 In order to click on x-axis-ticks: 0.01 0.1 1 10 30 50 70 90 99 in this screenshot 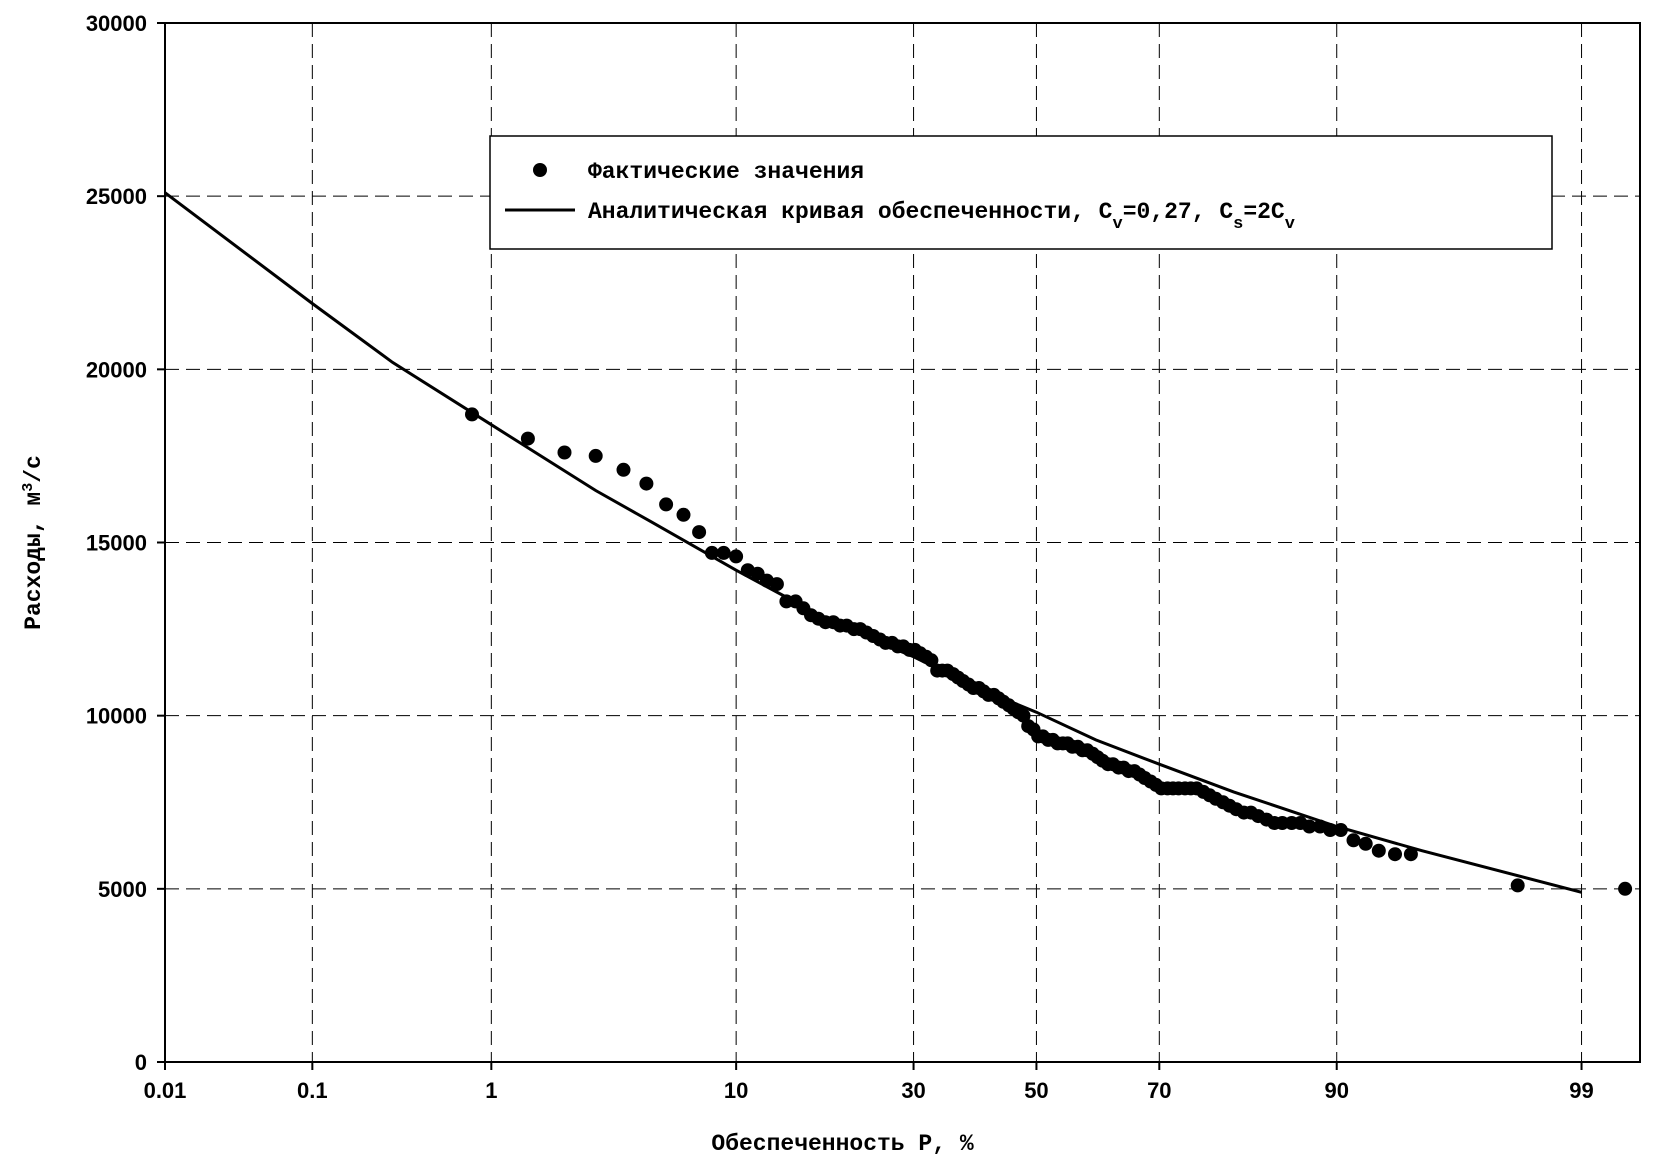, I will do `click(869, 1082)`.